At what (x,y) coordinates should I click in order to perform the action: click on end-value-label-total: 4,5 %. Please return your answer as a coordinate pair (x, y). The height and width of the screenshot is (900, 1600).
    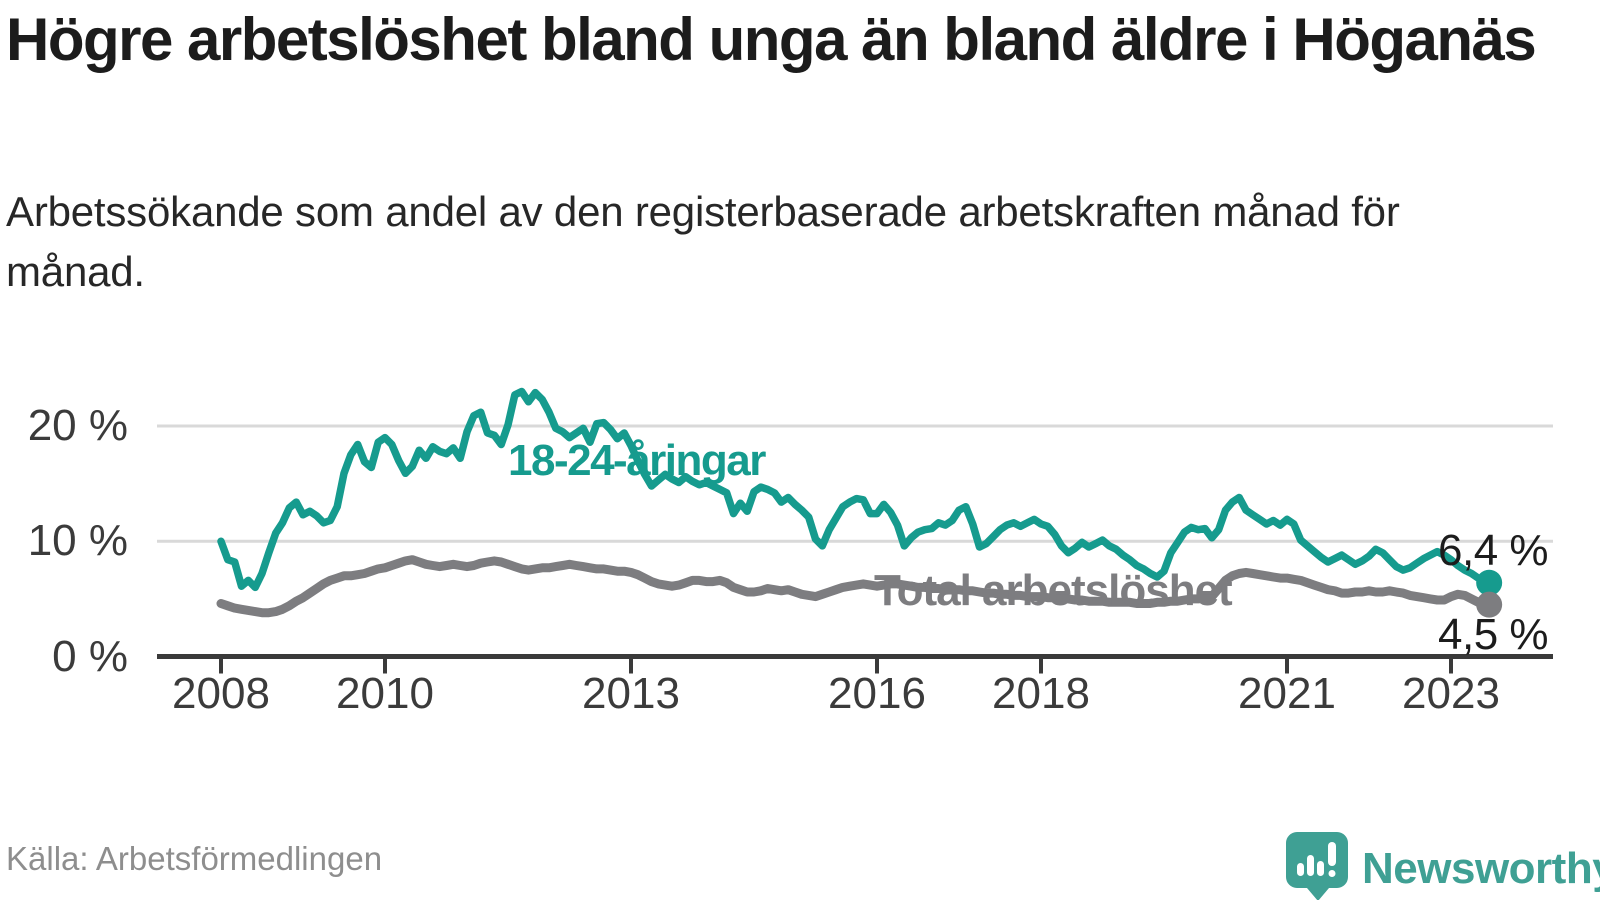
    Looking at the image, I should click on (1493, 634).